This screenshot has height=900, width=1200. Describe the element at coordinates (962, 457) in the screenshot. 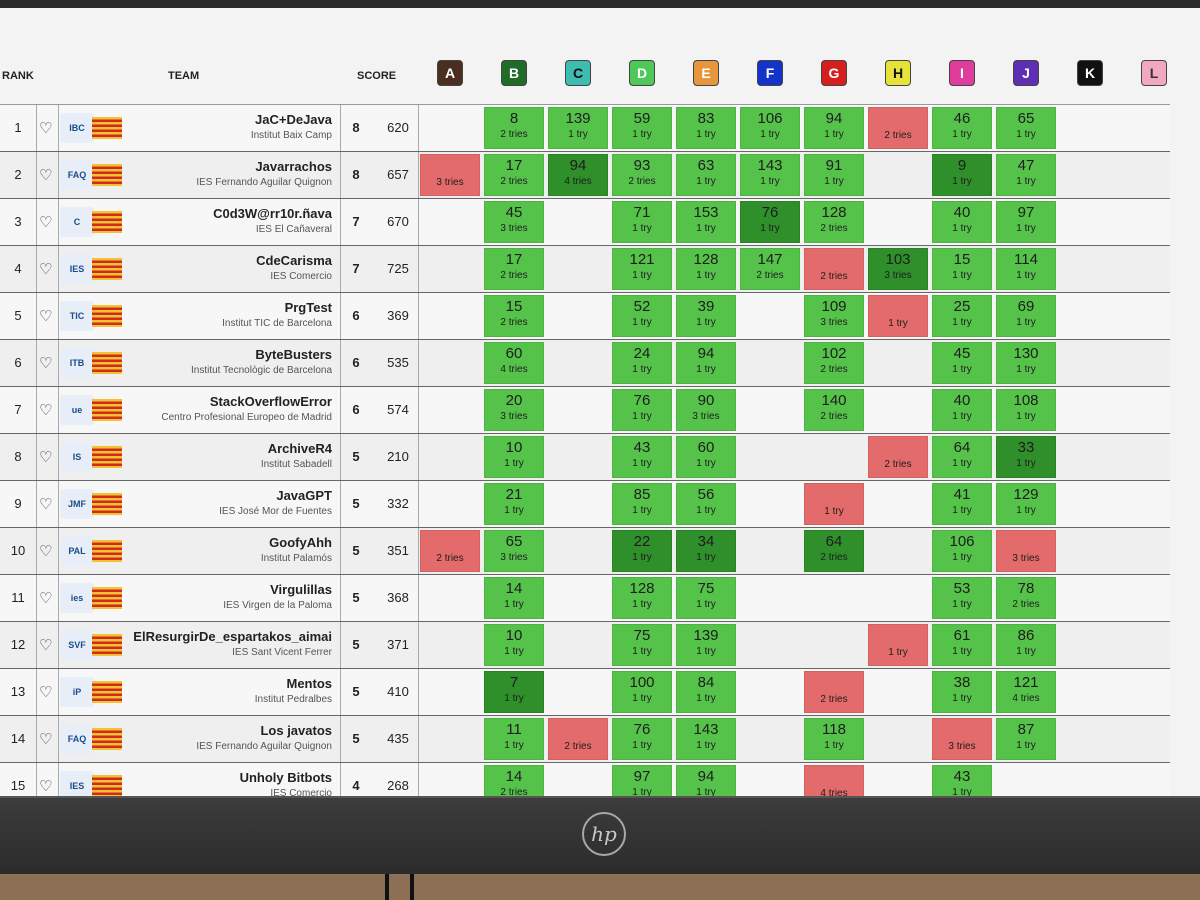

I see `problem-cell-i: 64 1 try` at that location.